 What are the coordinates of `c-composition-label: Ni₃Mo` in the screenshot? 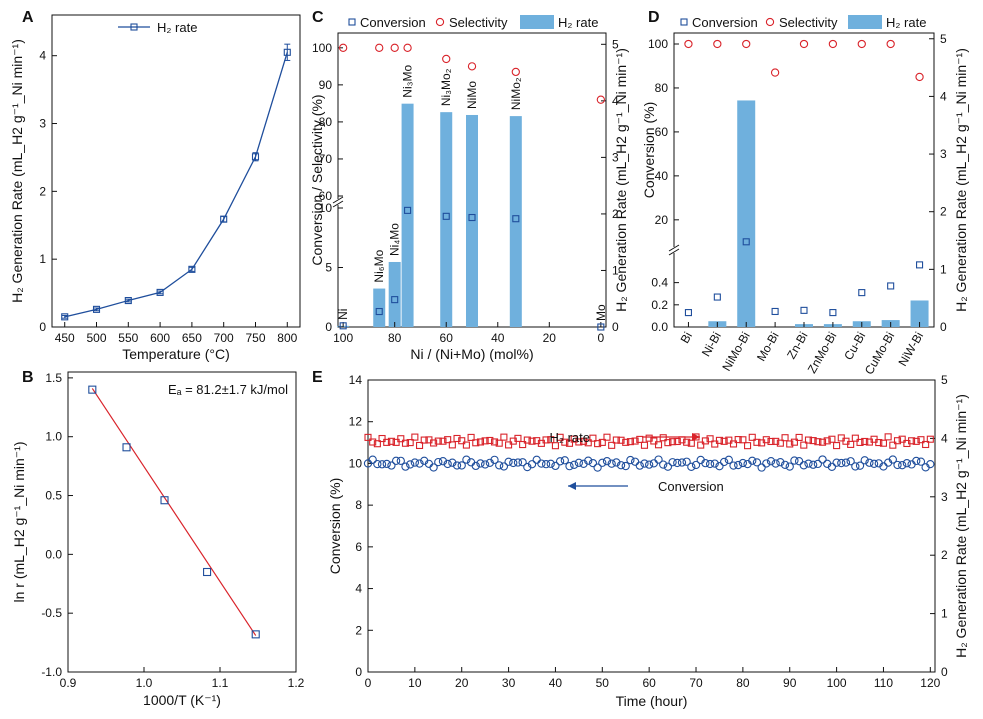 It's located at (408, 80).